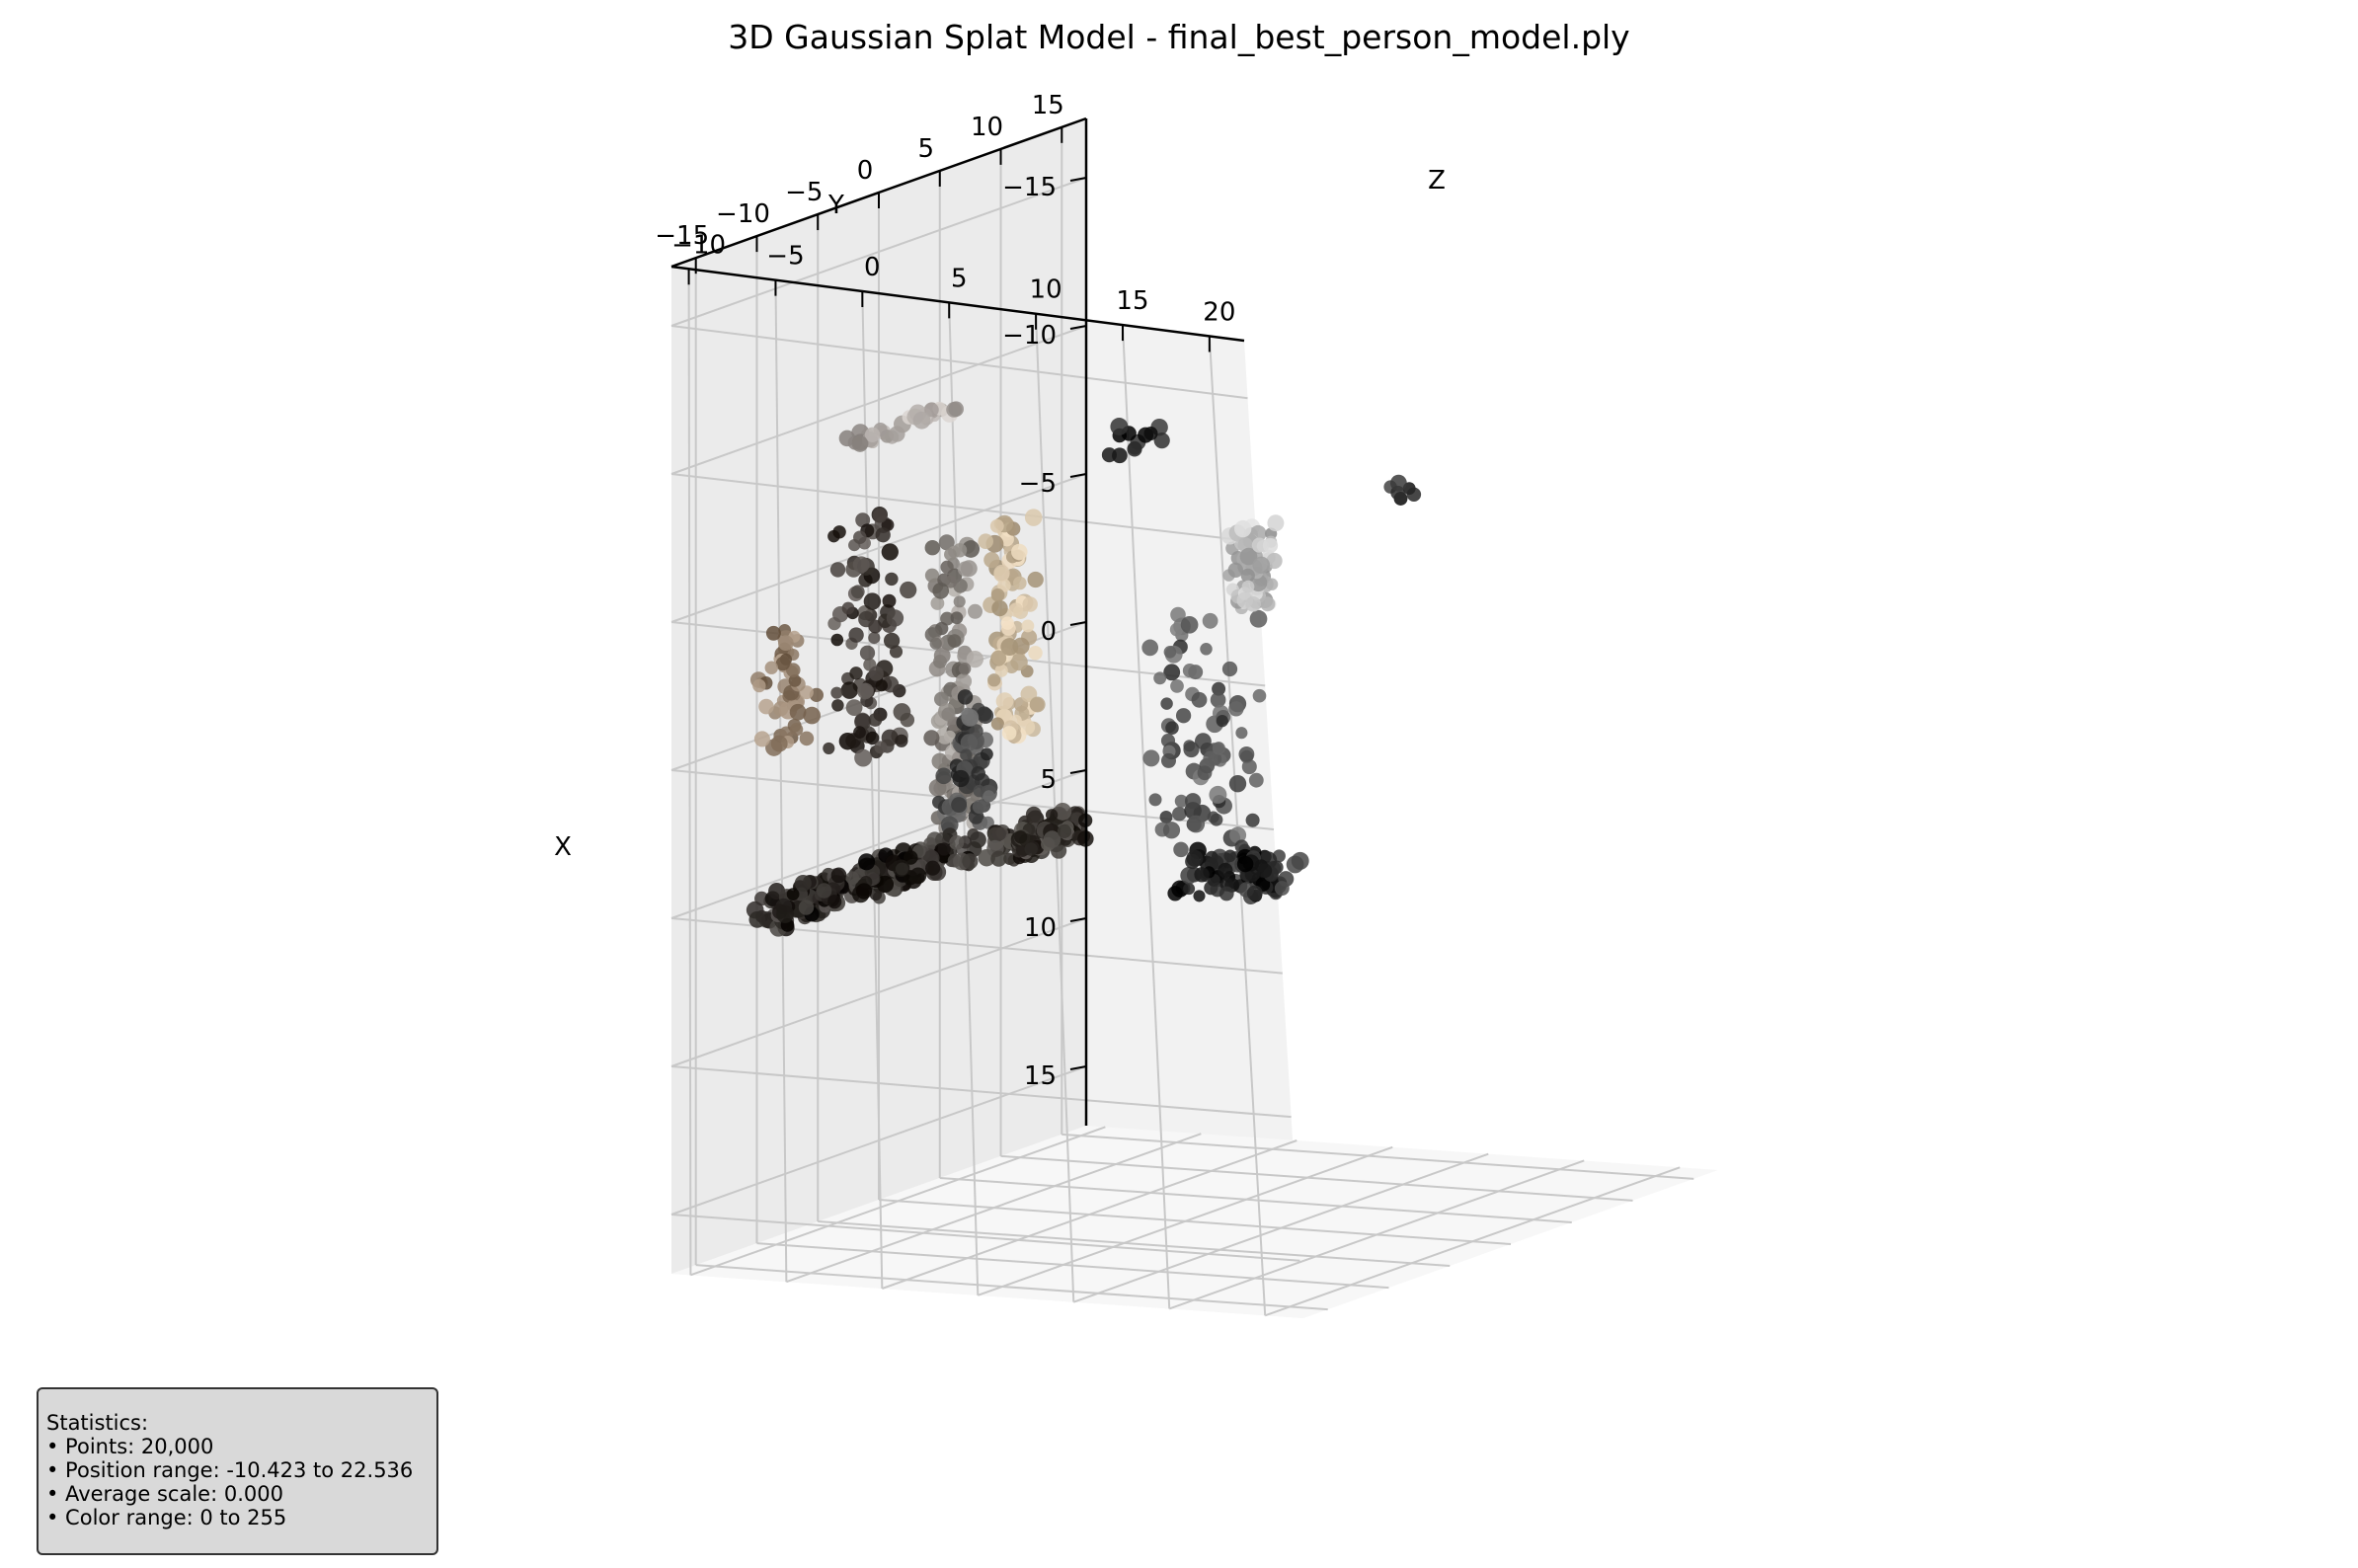 This screenshot has width=2358, height=1568. Describe the element at coordinates (925, 149) in the screenshot. I see `y-tick-label: 5` at that location.